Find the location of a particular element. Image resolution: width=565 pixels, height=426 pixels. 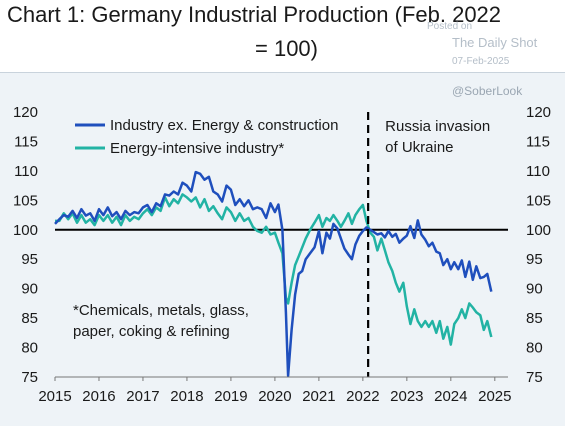

y-tick-right-75: 75 is located at coordinates (534, 377).